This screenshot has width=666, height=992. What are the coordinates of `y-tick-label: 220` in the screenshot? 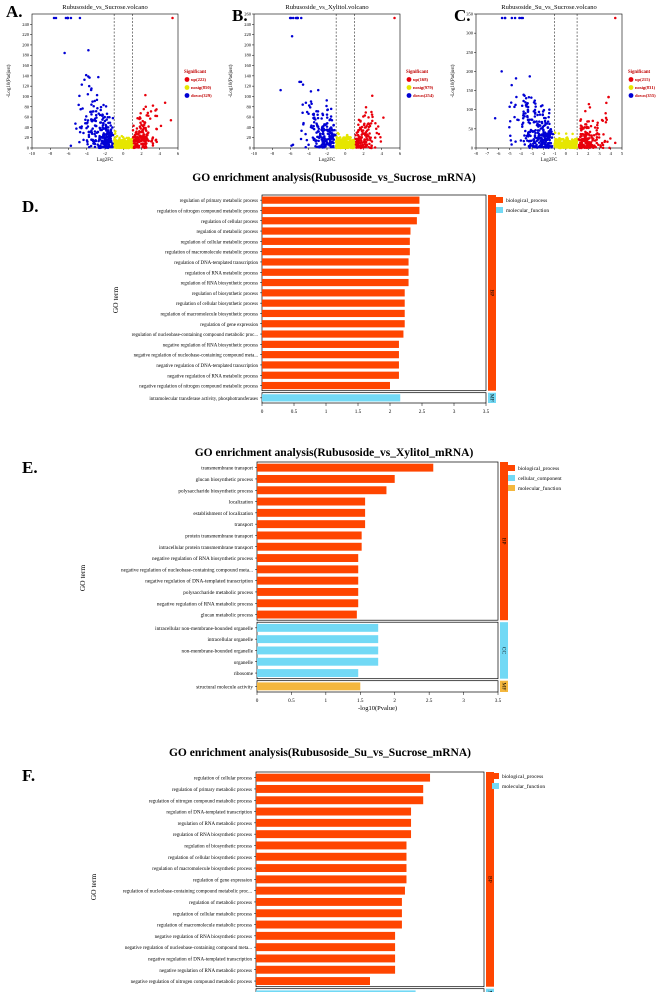 It's located at (26, 34).